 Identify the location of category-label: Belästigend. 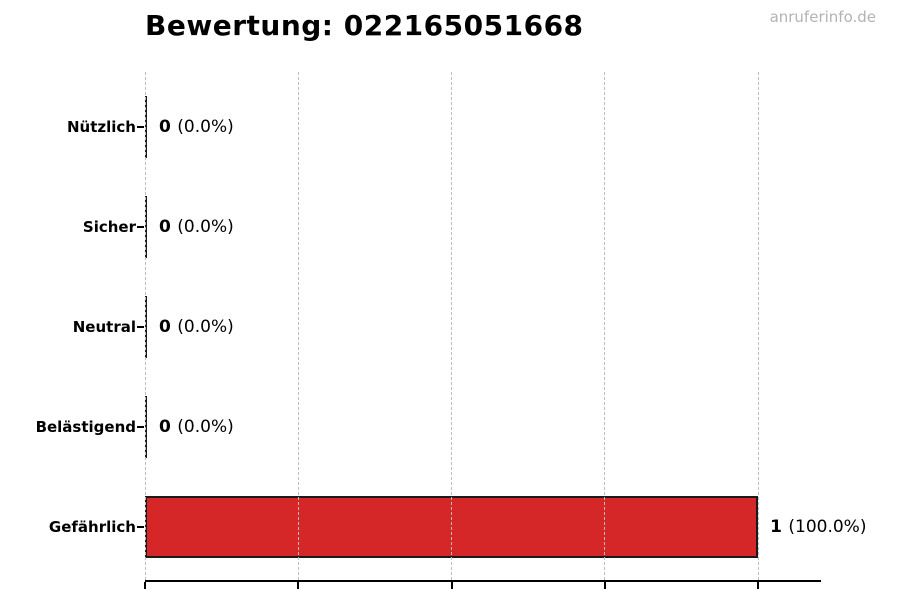
(85, 427).